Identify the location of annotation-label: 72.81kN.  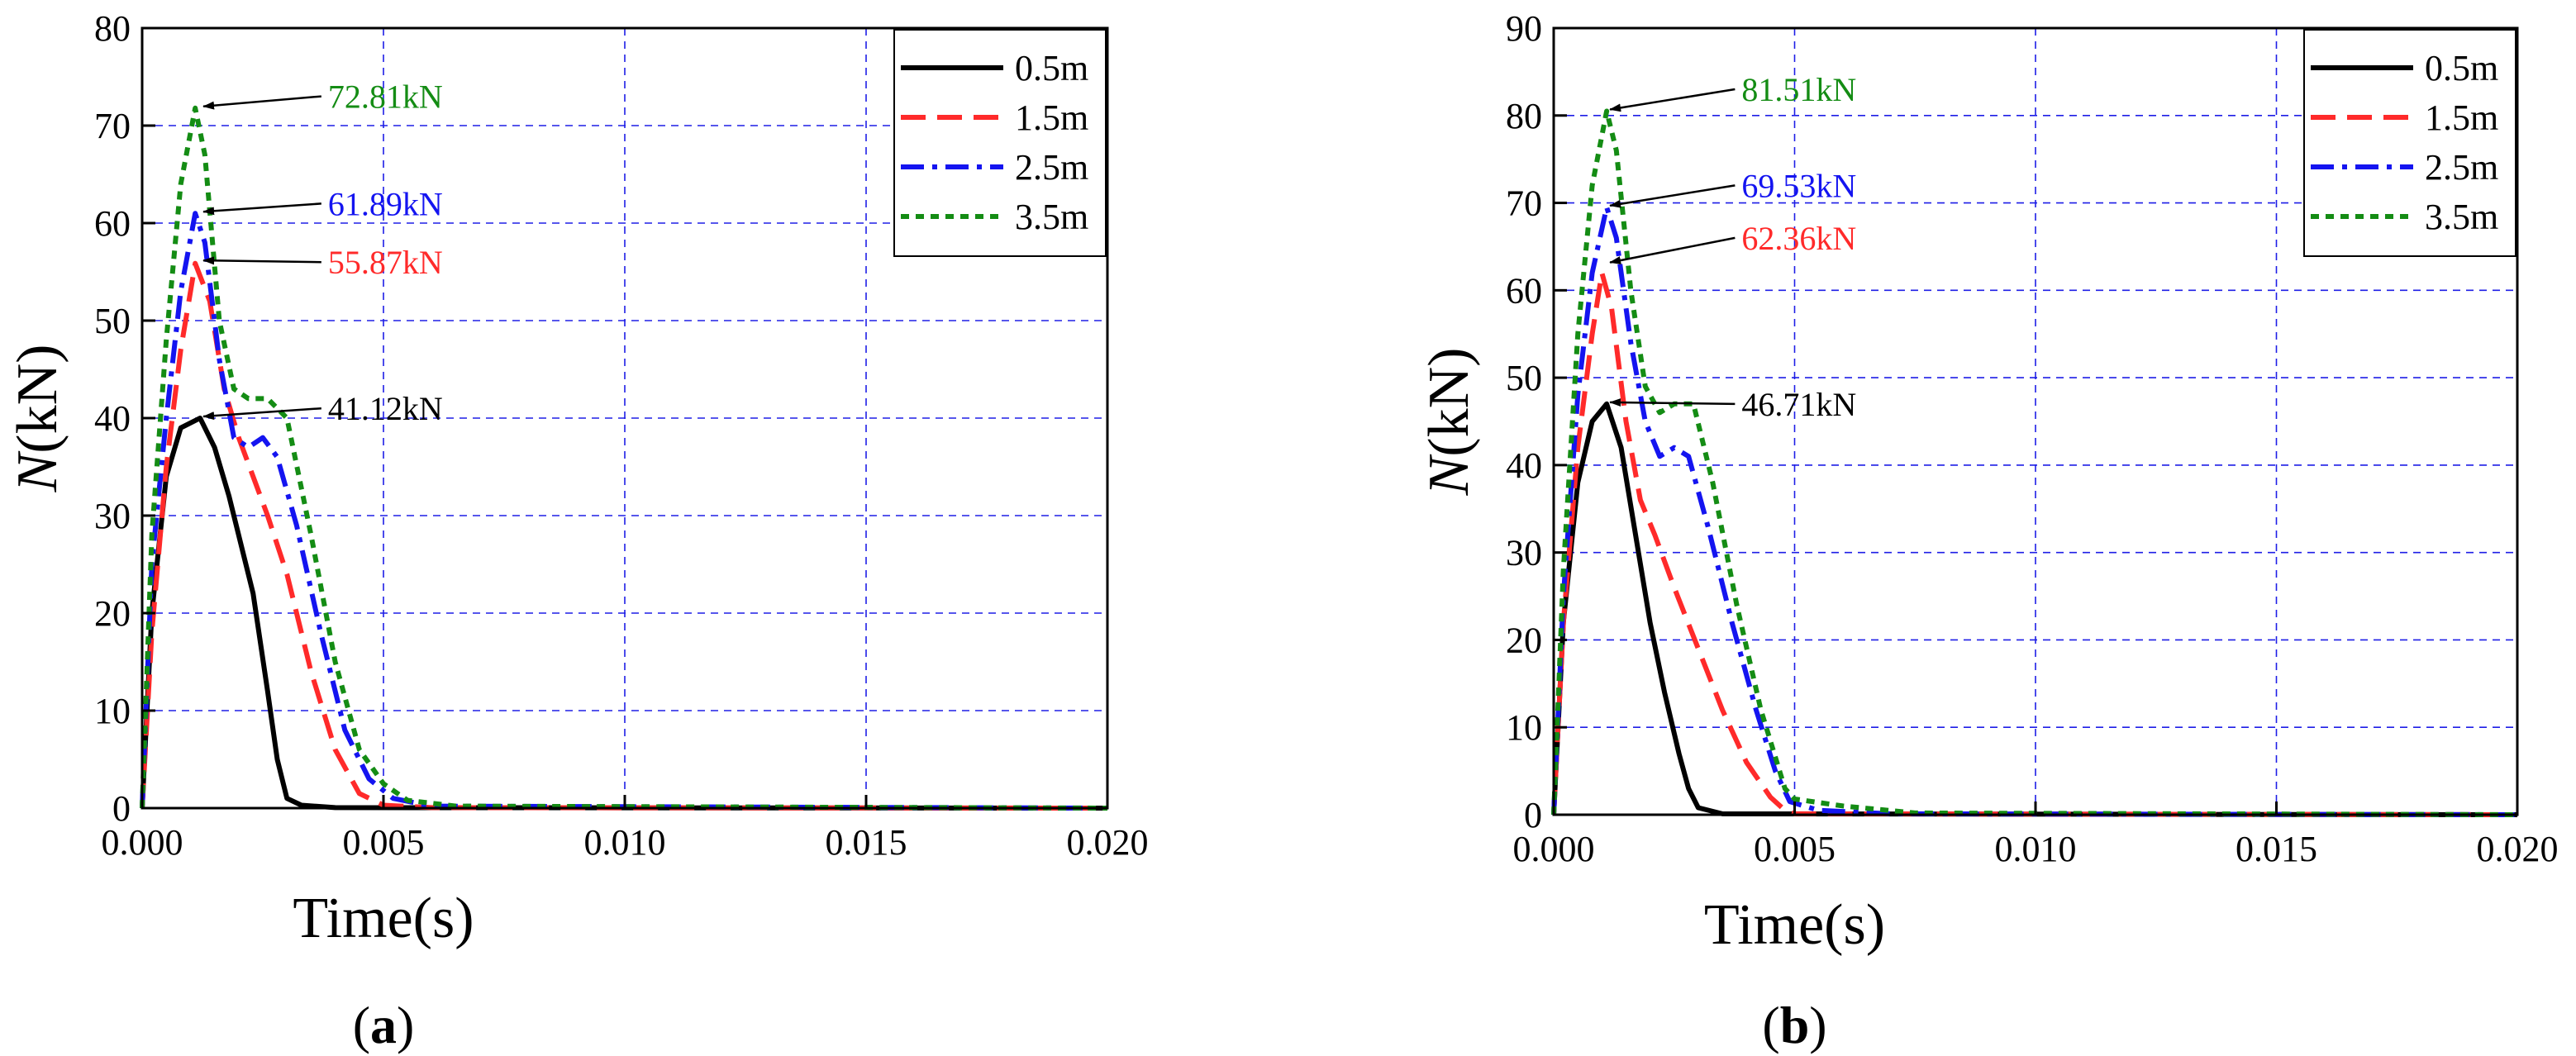
(386, 97).